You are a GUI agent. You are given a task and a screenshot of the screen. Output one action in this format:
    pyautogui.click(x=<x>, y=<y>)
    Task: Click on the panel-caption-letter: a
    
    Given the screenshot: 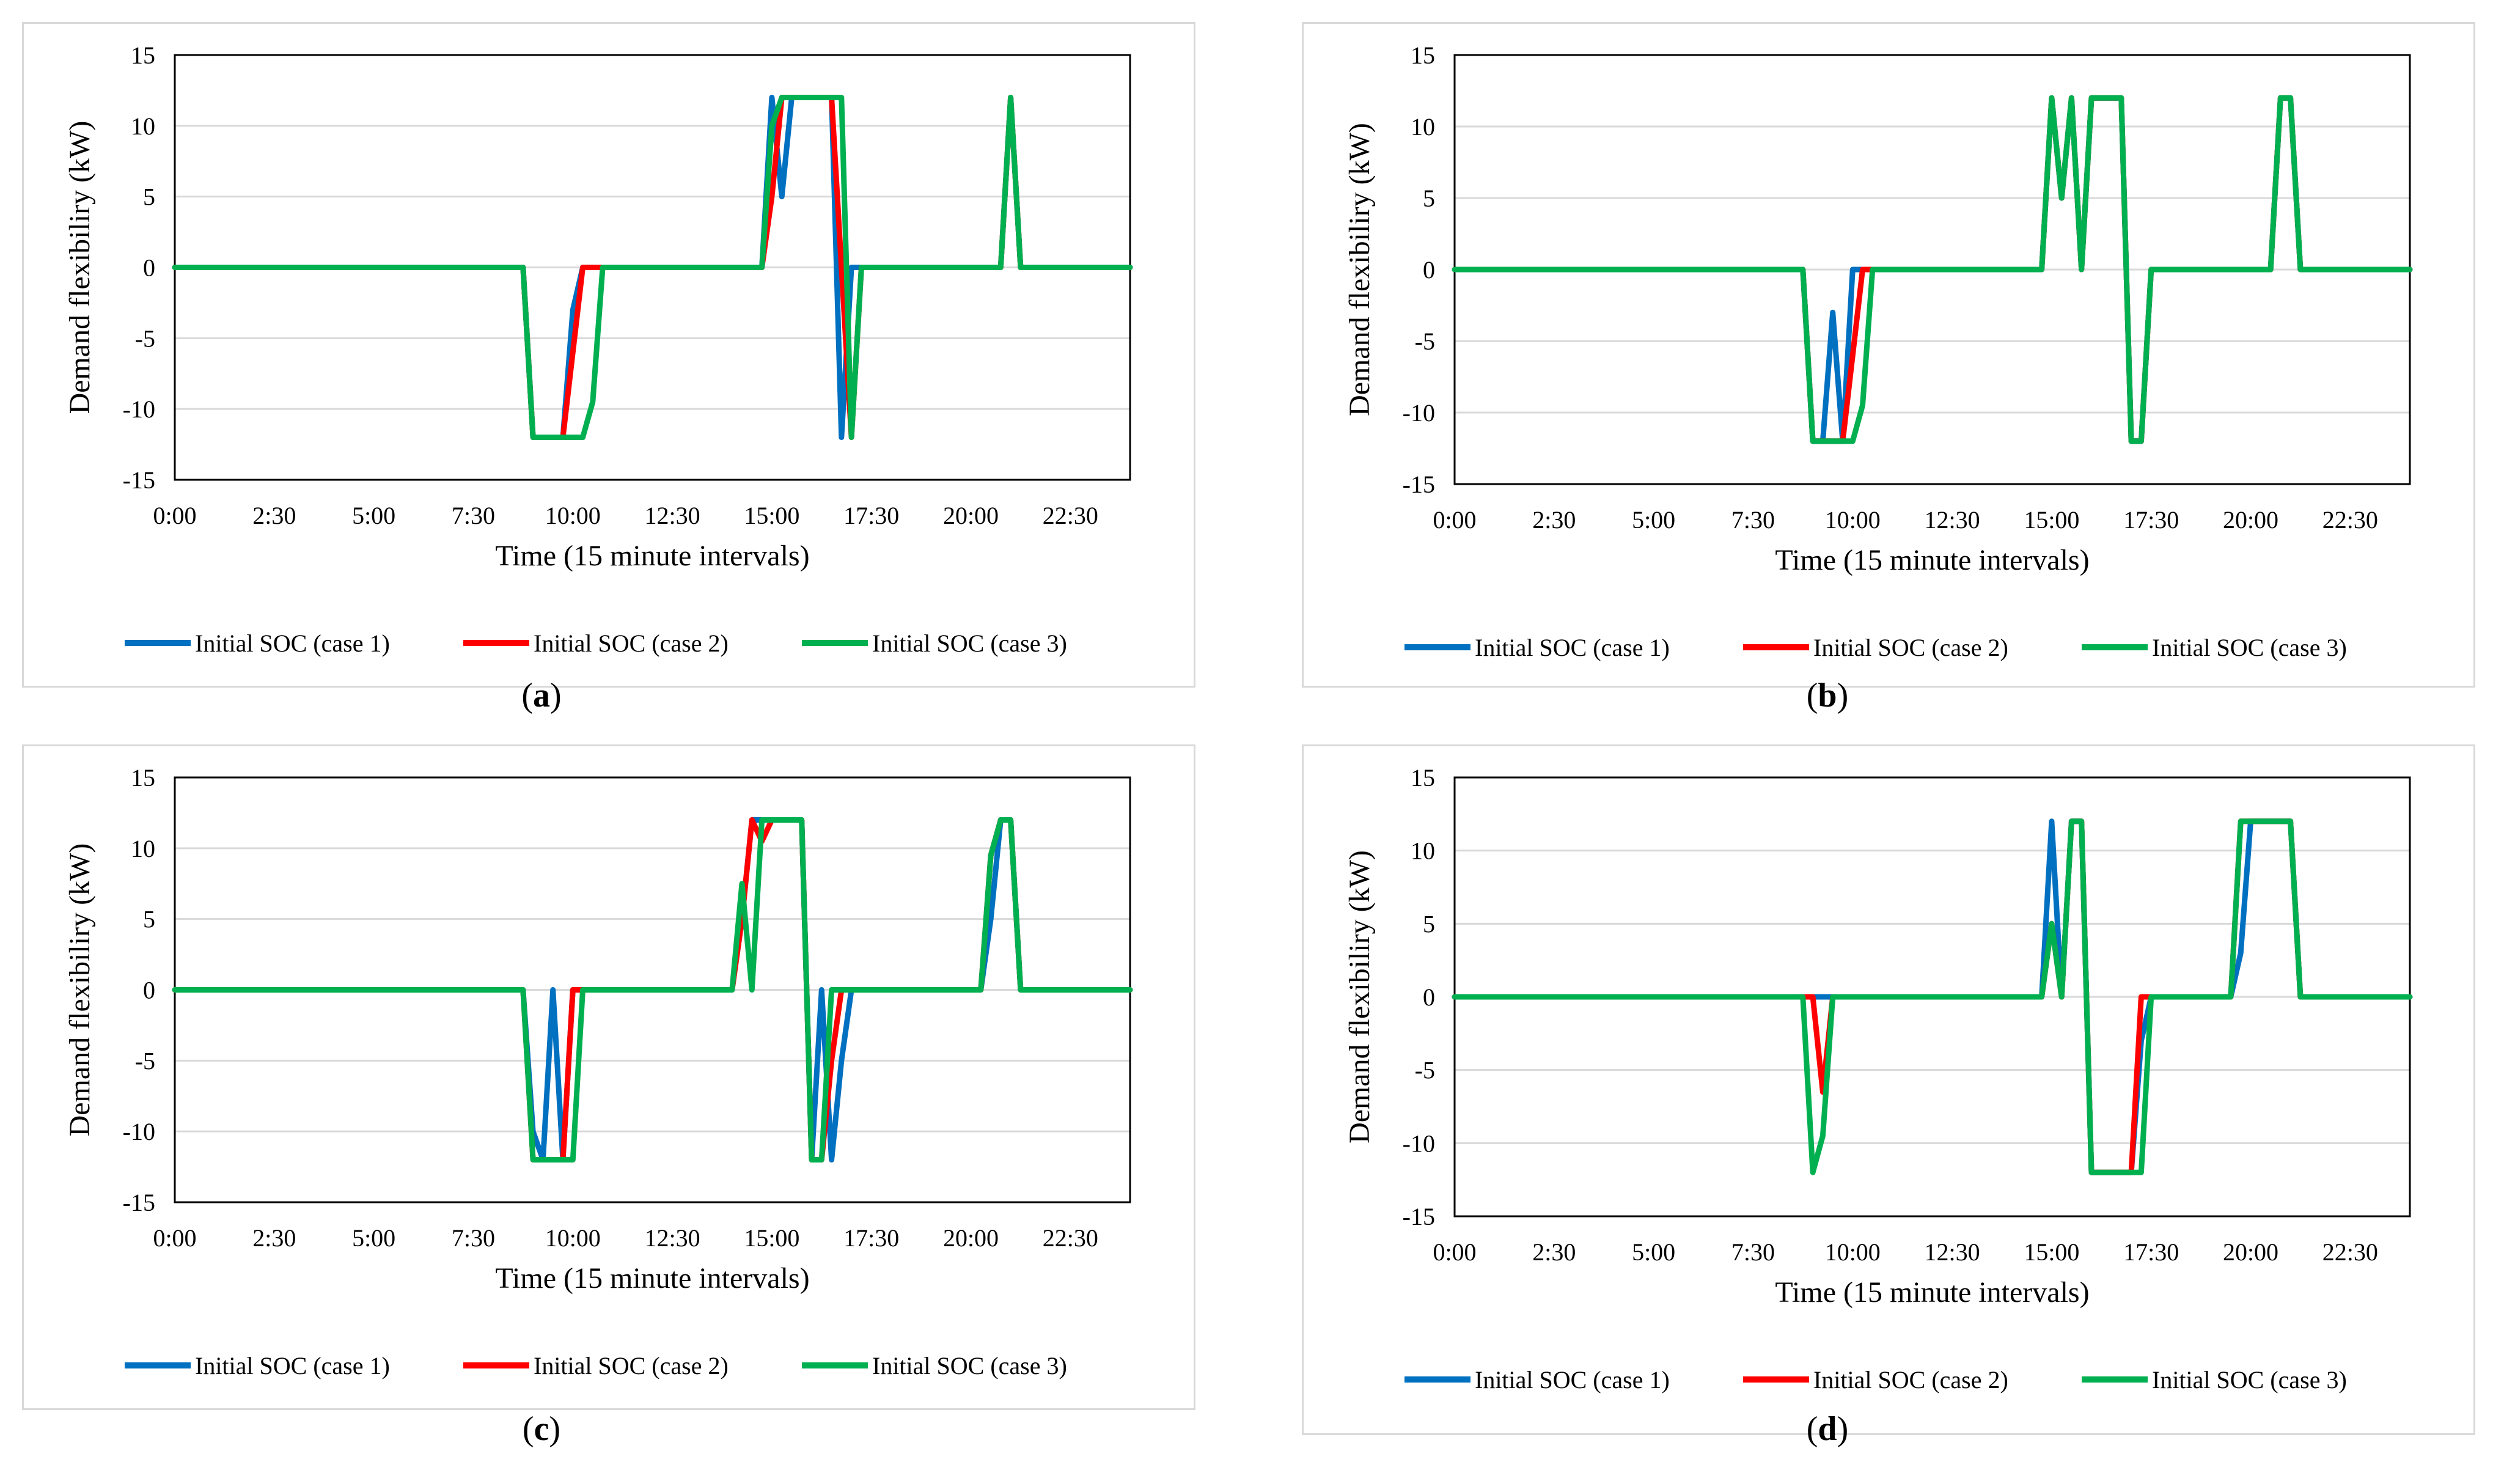 What is the action you would take?
    pyautogui.click(x=541, y=695)
    